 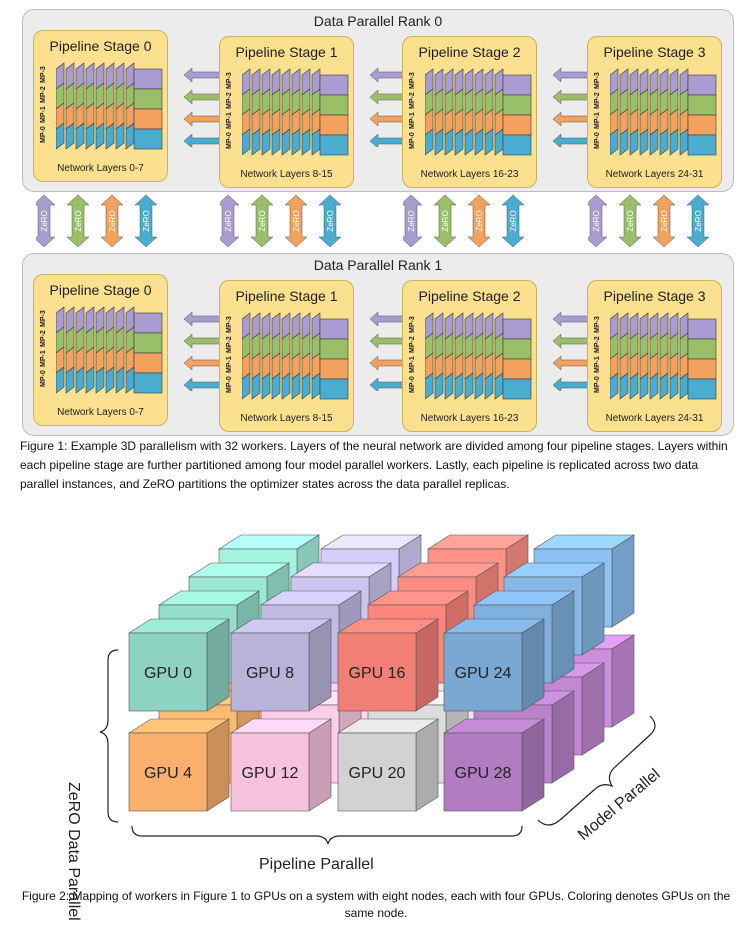 I want to click on gpu-cube-front: GPU 0, so click(x=179, y=665).